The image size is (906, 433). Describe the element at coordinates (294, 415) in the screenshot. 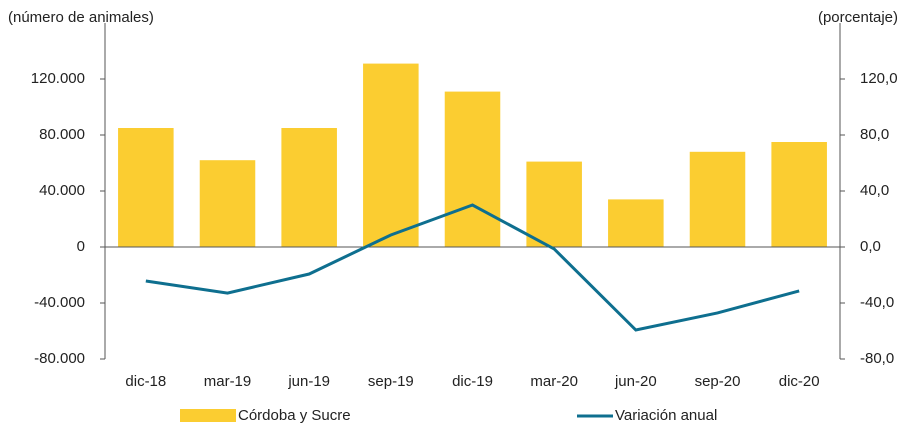

I see `legend-label: Córdoba y Sucre` at that location.